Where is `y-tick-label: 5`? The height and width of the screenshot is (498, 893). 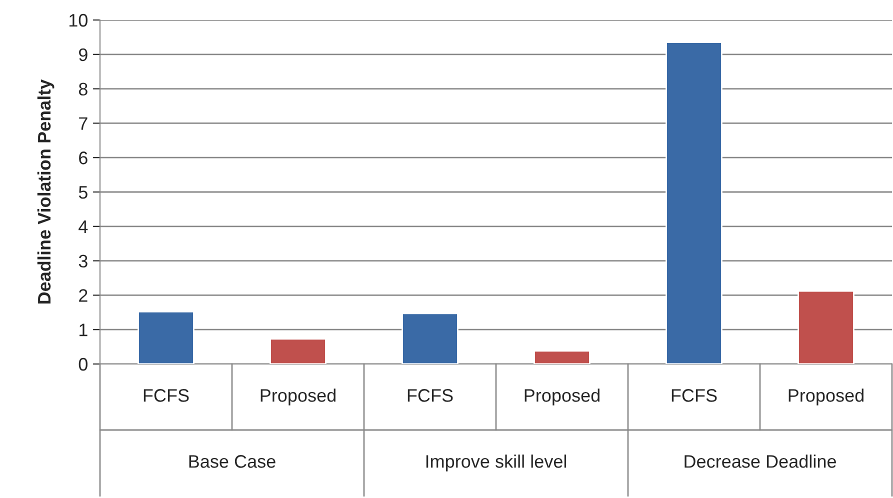
y-tick-label: 5 is located at coordinates (83, 192).